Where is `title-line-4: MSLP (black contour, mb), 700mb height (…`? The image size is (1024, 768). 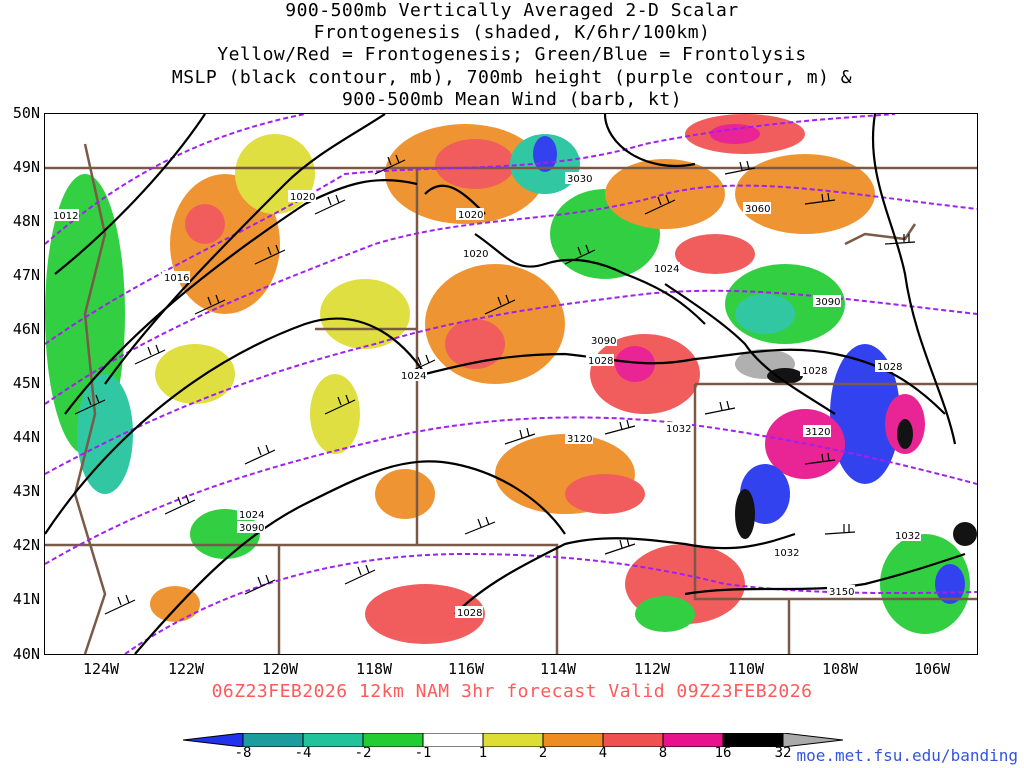
title-line-4: MSLP (black contour, mb), 700mb height (… is located at coordinates (512, 77).